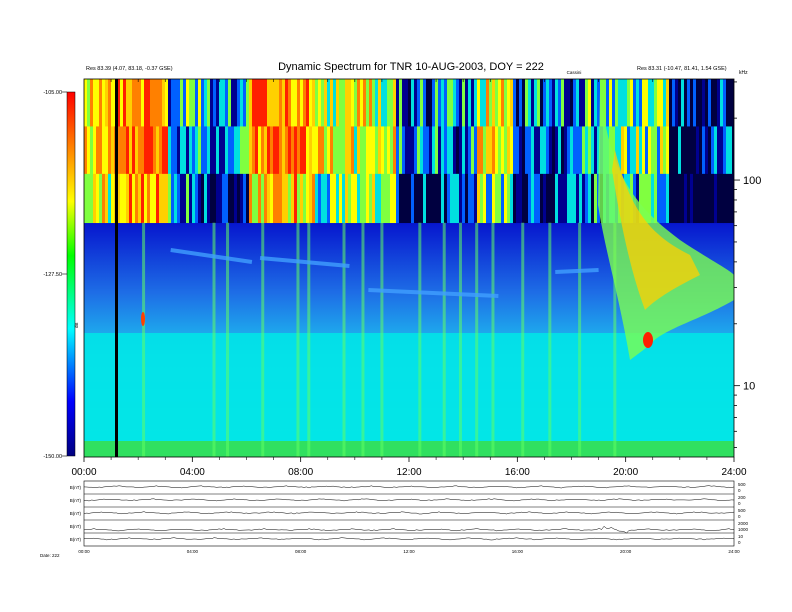 This screenshot has height=612, width=792. Describe the element at coordinates (76, 500) in the screenshot. I see `mag-series-label: B(nT)` at that location.